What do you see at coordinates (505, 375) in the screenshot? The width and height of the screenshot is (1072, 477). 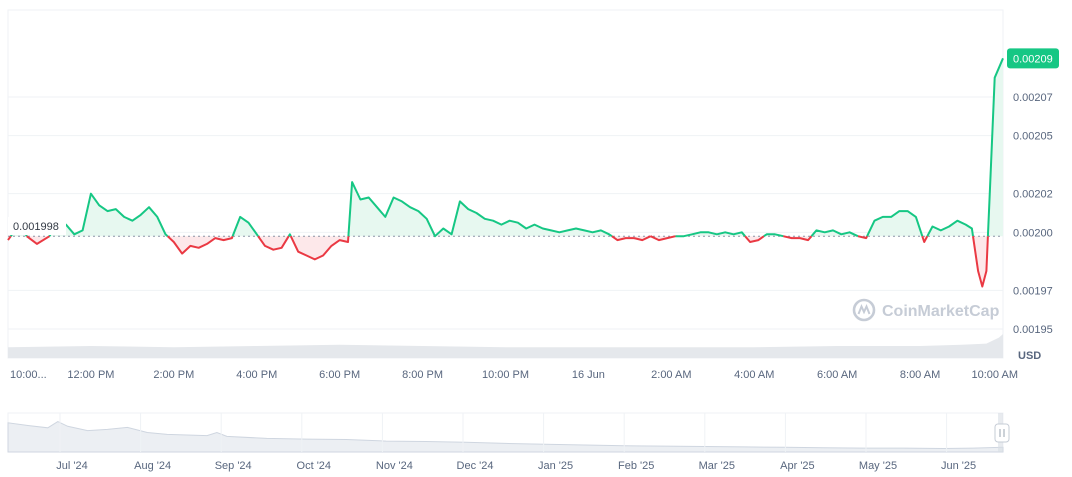 I see `x-tick-label: 10:00 PM` at bounding box center [505, 375].